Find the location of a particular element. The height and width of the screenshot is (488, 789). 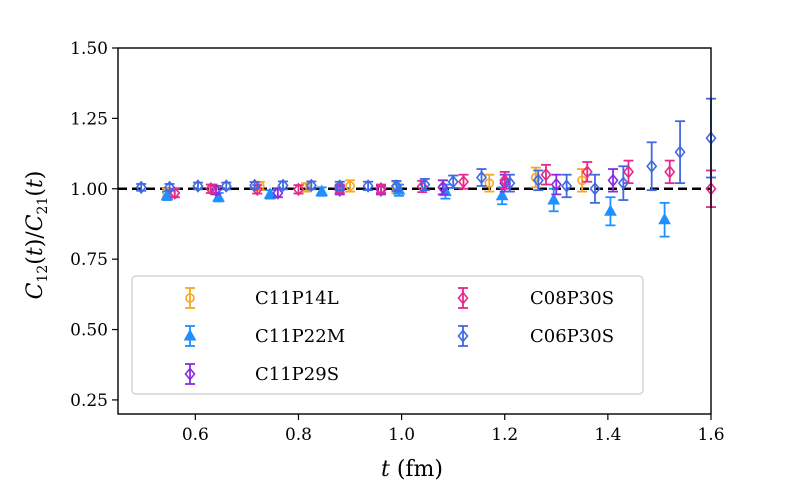

x-axis-label: t (fm) is located at coordinates (412, 469).